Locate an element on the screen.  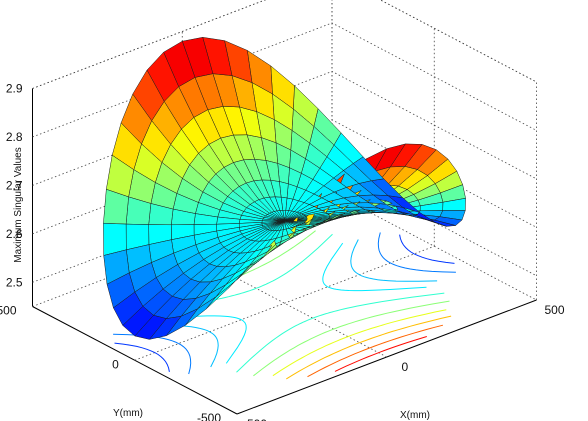
x-axis-label: X(mm) is located at coordinates (415, 415).